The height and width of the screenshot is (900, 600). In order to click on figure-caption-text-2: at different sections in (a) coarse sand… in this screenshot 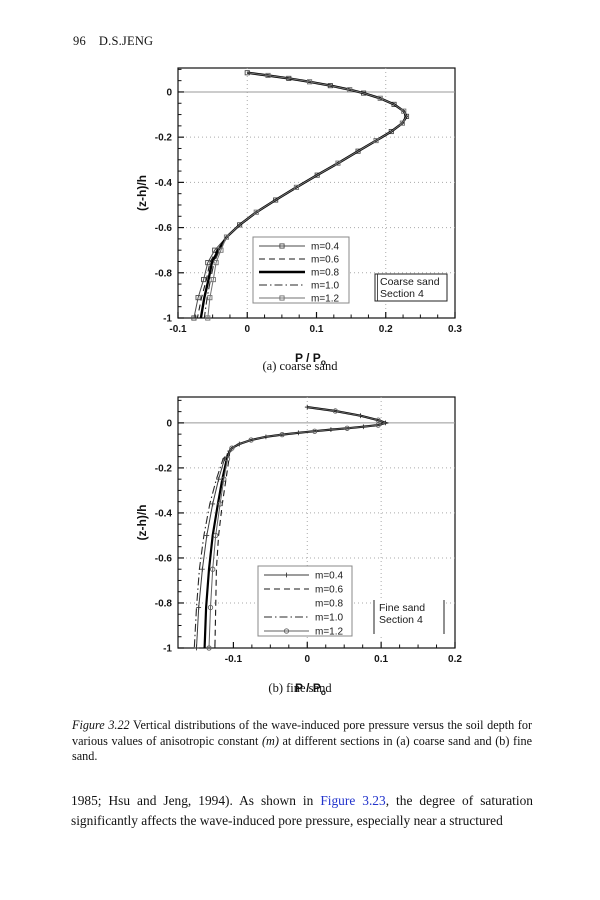, I will do `click(302, 748)`.